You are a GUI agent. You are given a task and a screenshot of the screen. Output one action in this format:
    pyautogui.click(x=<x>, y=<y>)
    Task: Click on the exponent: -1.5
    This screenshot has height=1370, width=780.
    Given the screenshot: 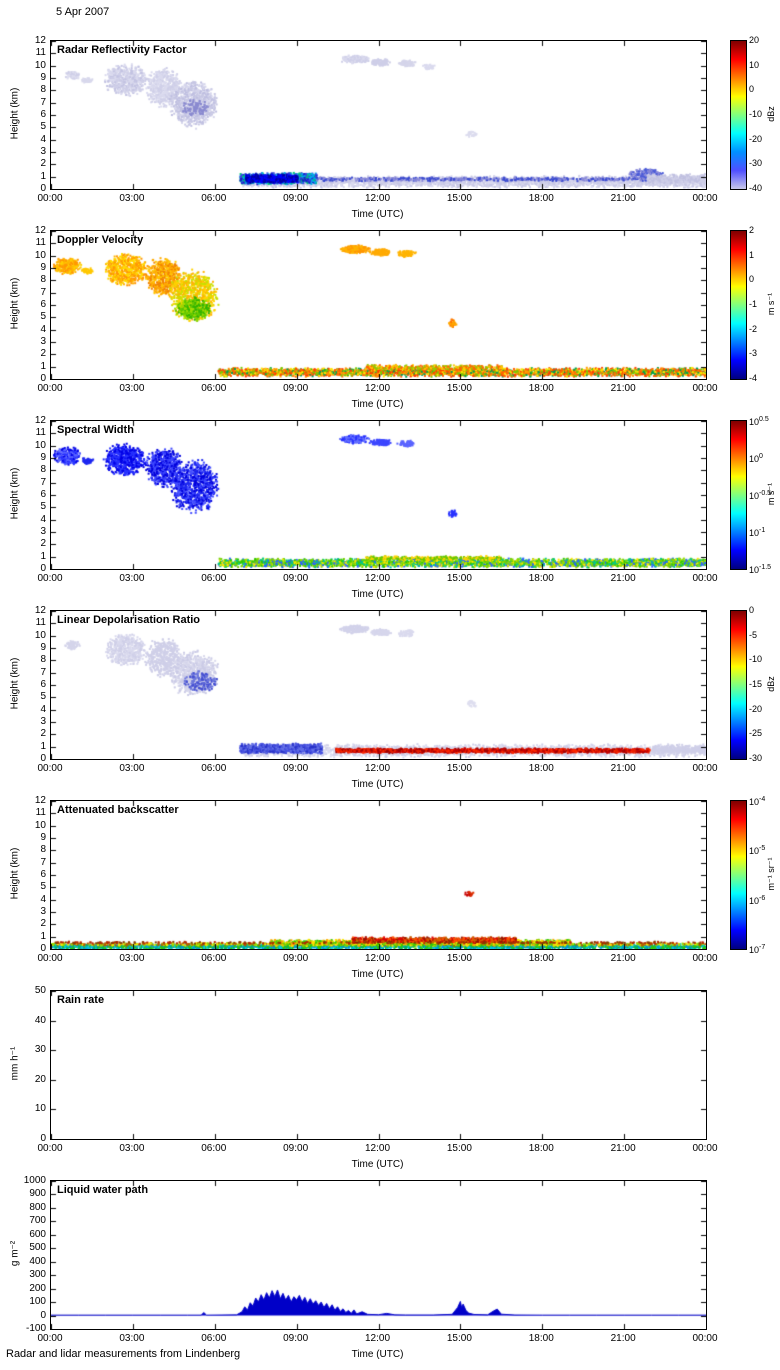 What is the action you would take?
    pyautogui.click(x=765, y=567)
    